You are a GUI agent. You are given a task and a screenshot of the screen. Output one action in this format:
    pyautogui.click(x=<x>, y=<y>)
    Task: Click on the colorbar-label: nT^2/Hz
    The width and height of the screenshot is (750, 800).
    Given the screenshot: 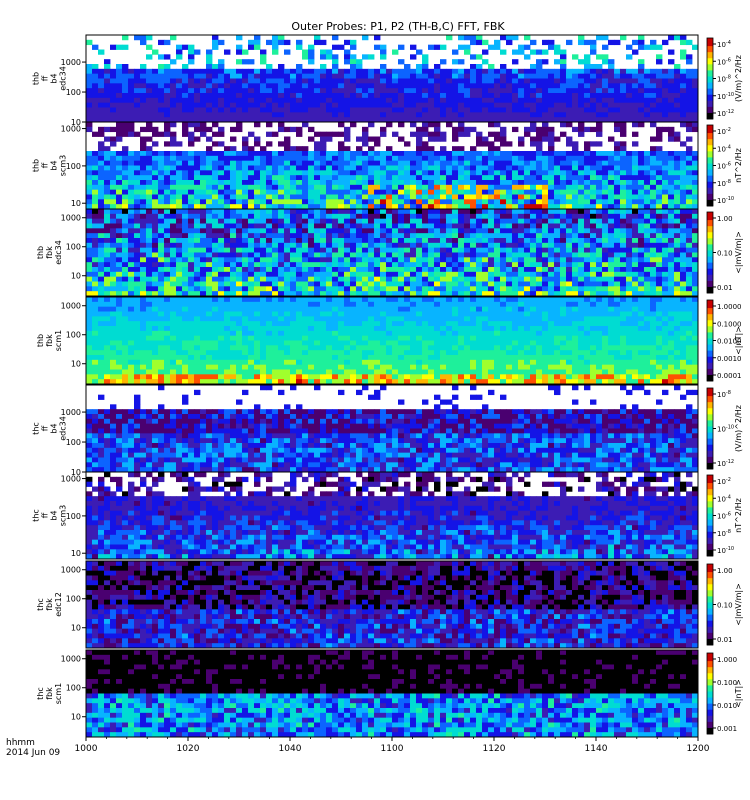 What is the action you would take?
    pyautogui.click(x=738, y=165)
    